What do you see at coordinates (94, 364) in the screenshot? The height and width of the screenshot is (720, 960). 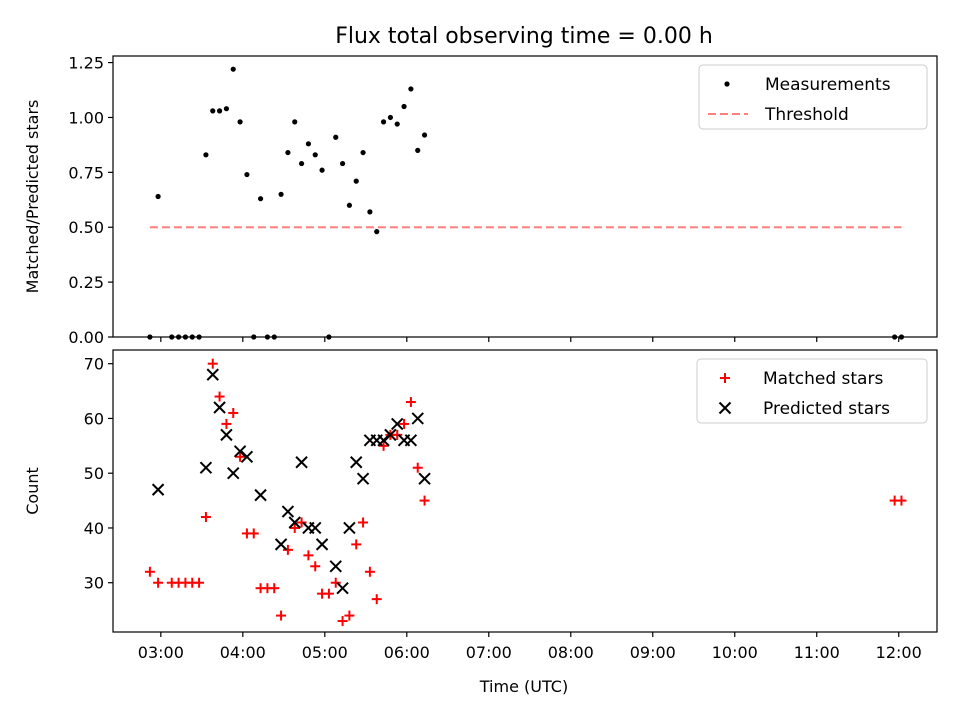 I see `y-tick-label: 70` at bounding box center [94, 364].